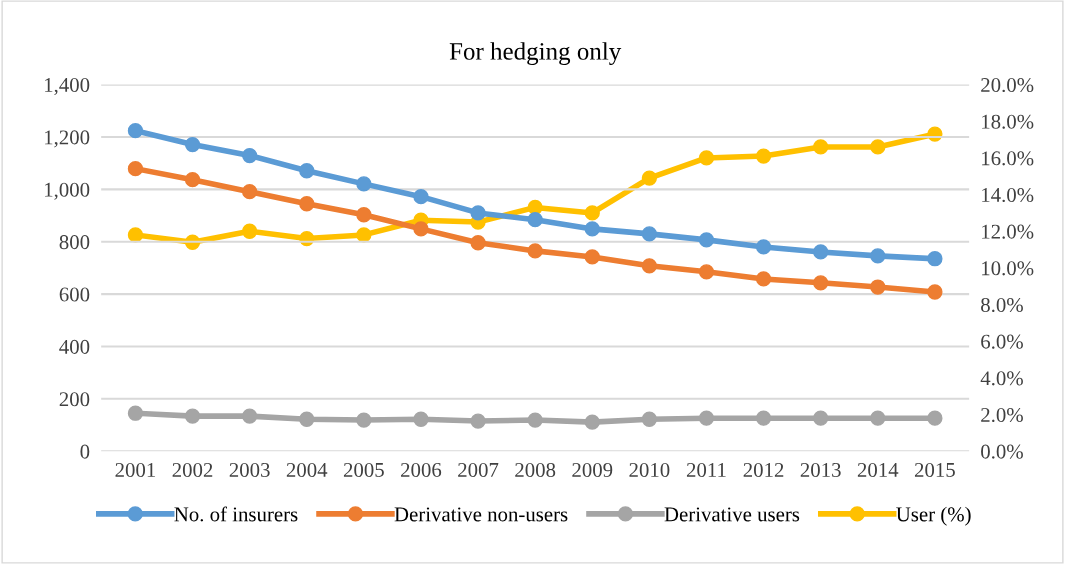 Image resolution: width=1065 pixels, height=564 pixels. What do you see at coordinates (706, 469) in the screenshot?
I see `x-tick-label: 2011` at bounding box center [706, 469].